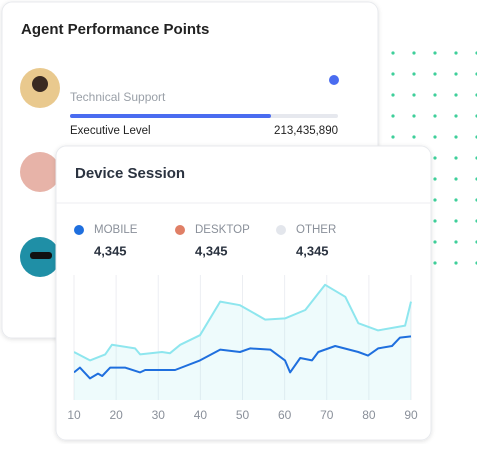  What do you see at coordinates (222, 230) in the screenshot?
I see `legend-label: DESKTOP` at bounding box center [222, 230].